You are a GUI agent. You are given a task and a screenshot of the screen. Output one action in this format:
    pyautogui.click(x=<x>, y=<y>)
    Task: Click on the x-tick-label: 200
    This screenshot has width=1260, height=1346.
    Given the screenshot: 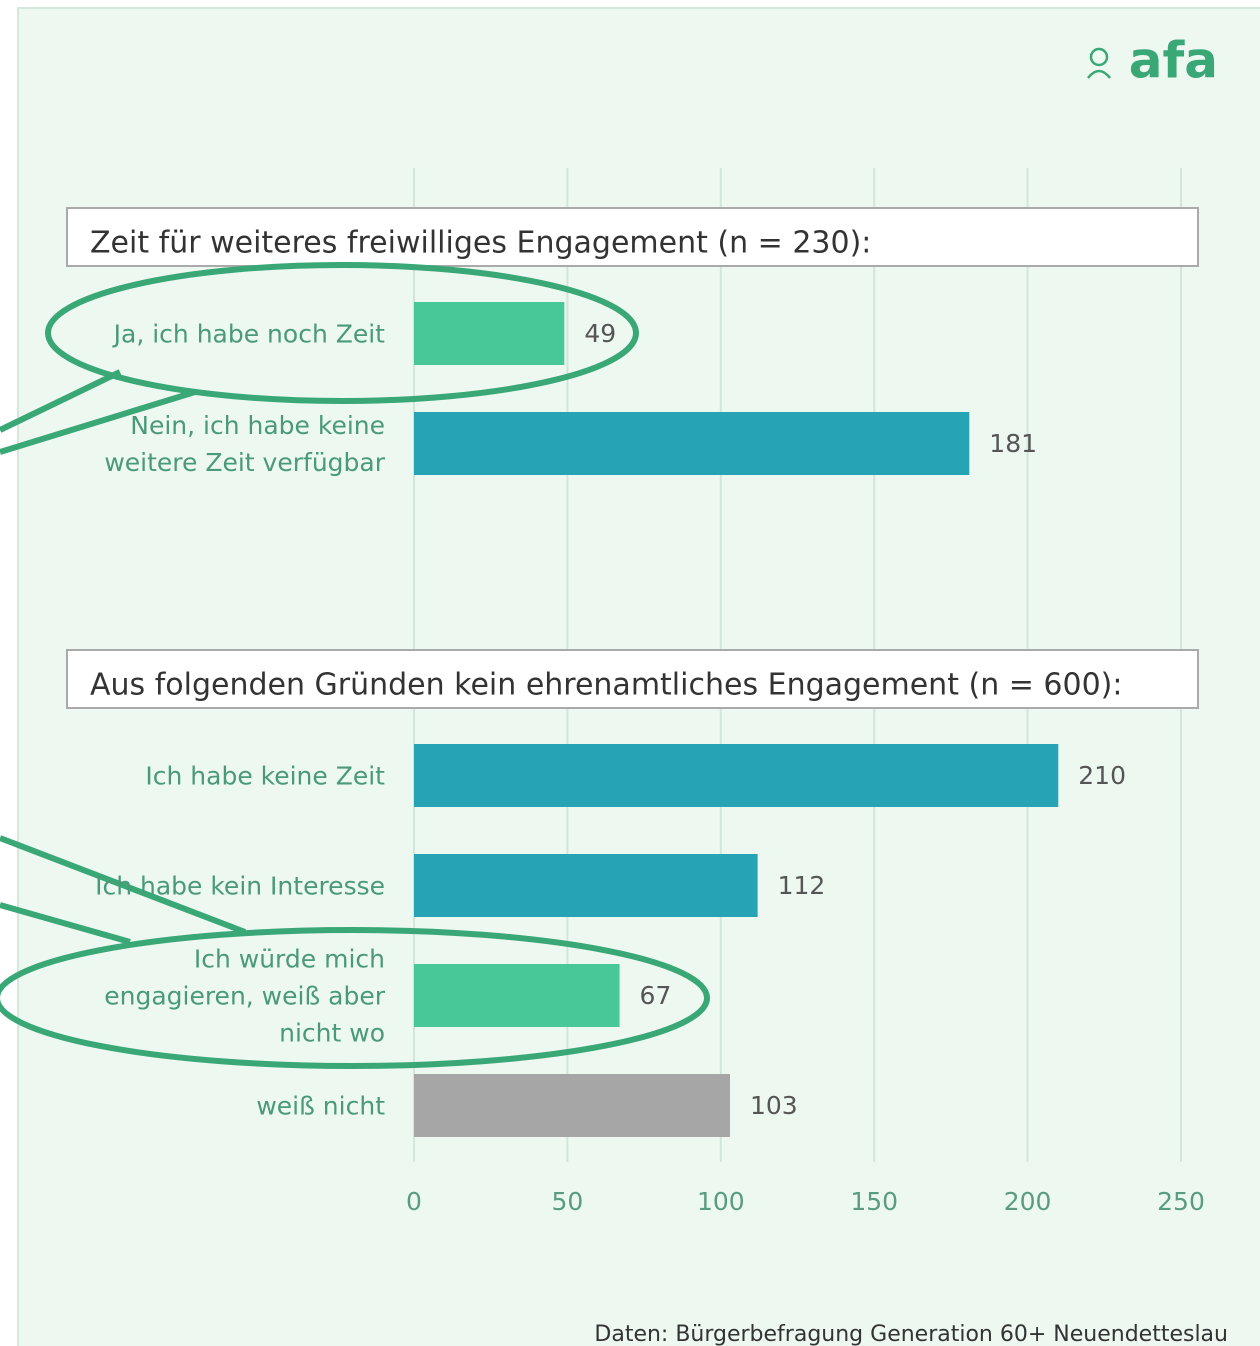 What is the action you would take?
    pyautogui.click(x=1028, y=1201)
    